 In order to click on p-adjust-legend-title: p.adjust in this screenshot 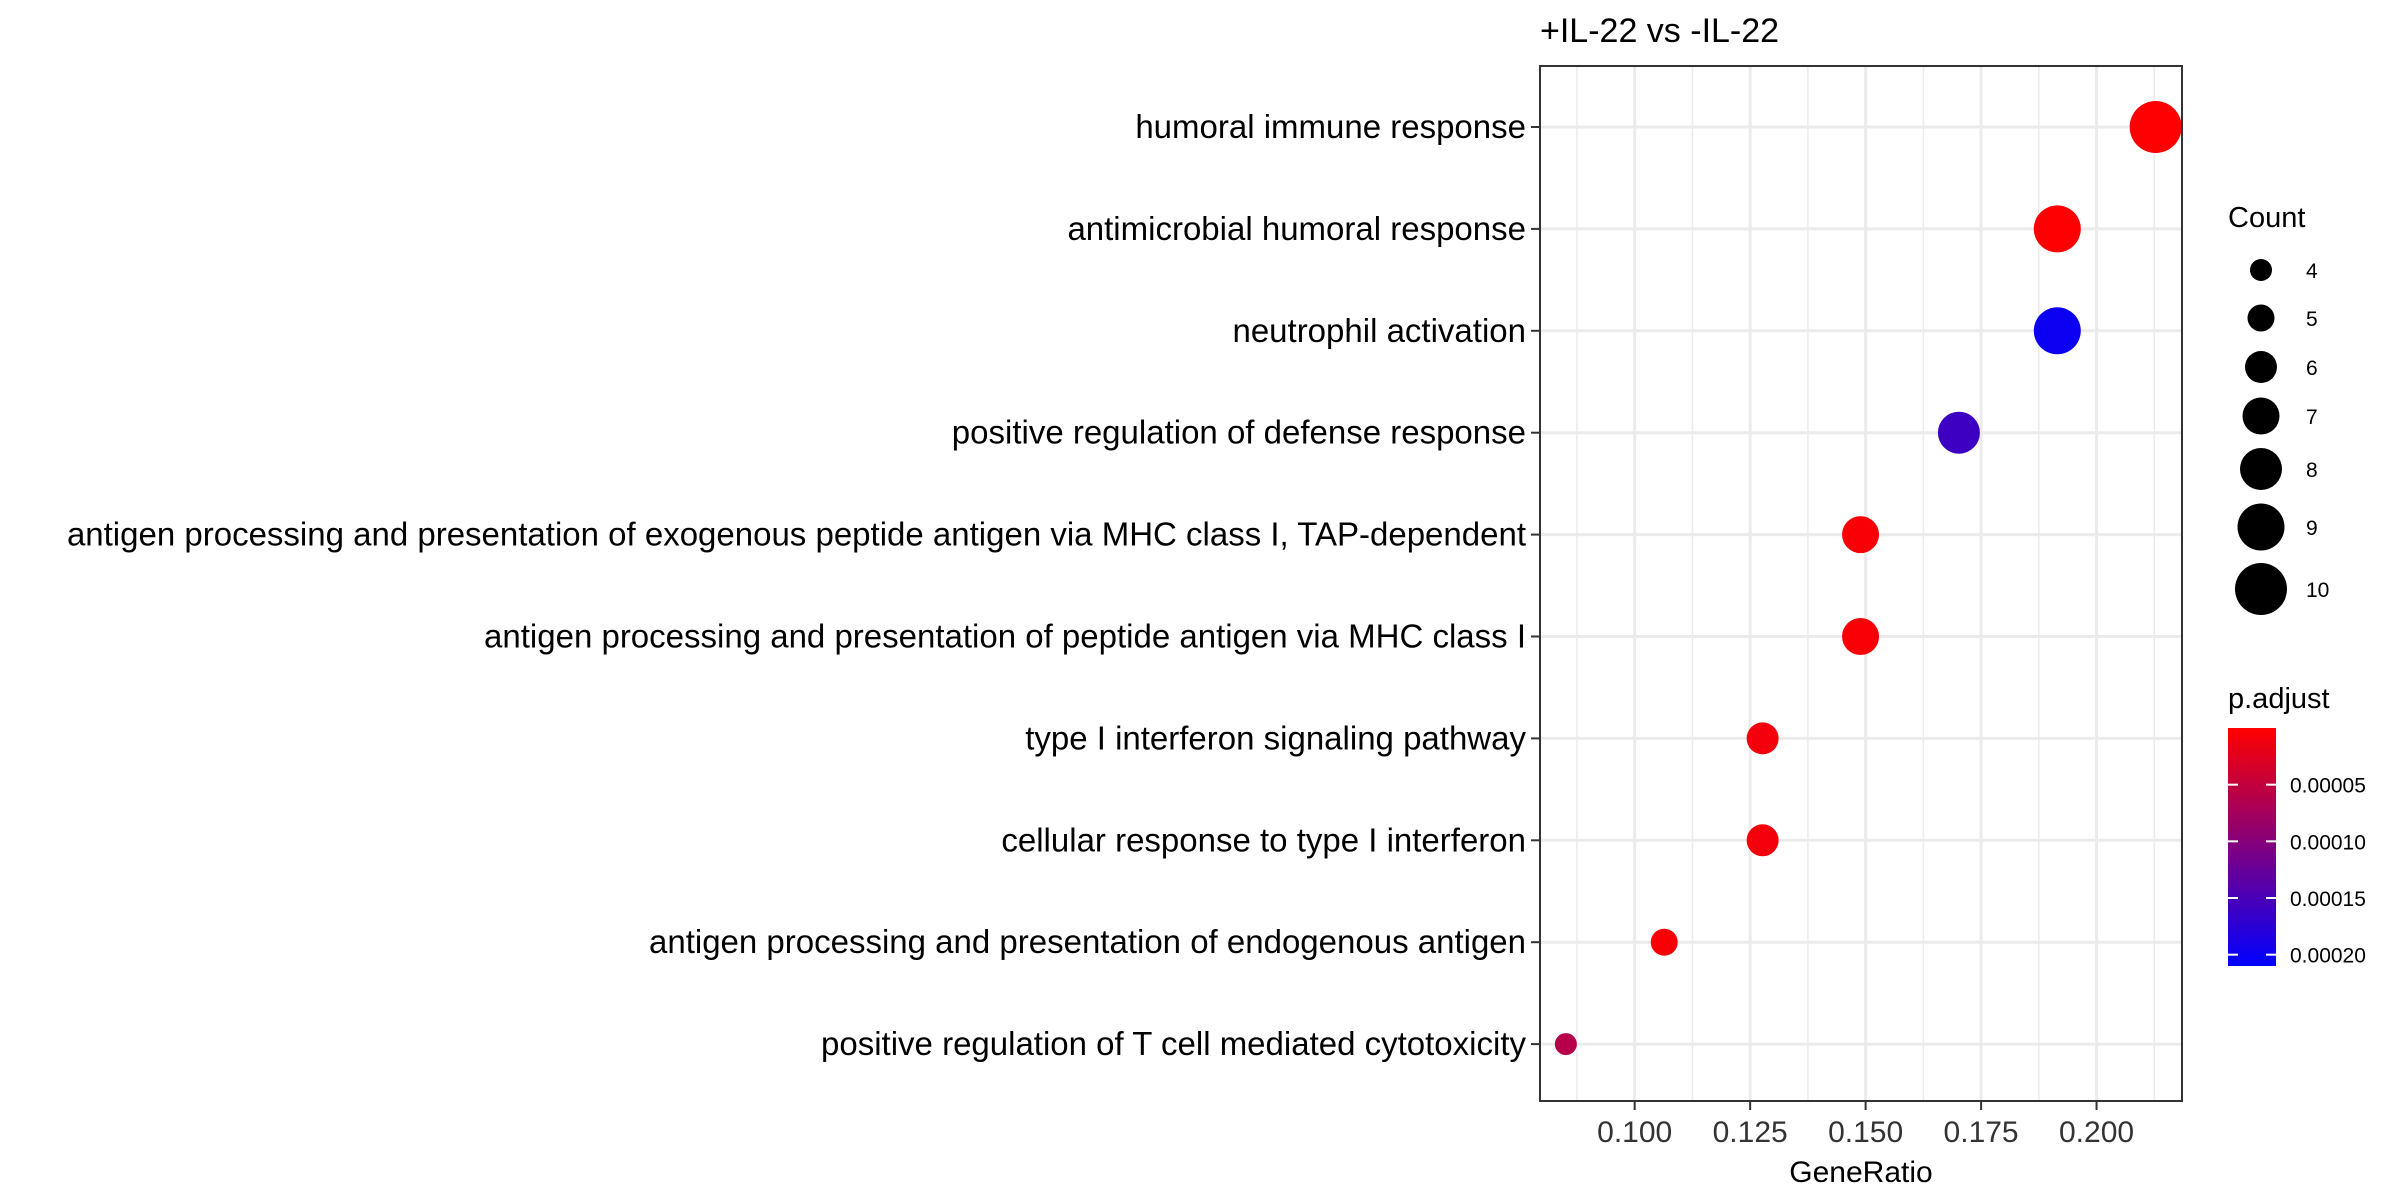, I will do `click(2279, 699)`.